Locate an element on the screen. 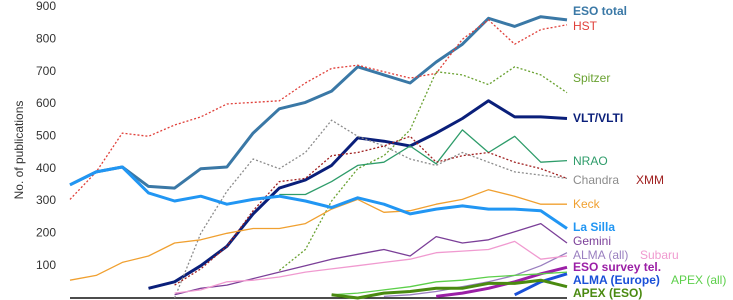 Image resolution: width=733 pixels, height=300 pixels. legend-label: Gemini is located at coordinates (592, 241).